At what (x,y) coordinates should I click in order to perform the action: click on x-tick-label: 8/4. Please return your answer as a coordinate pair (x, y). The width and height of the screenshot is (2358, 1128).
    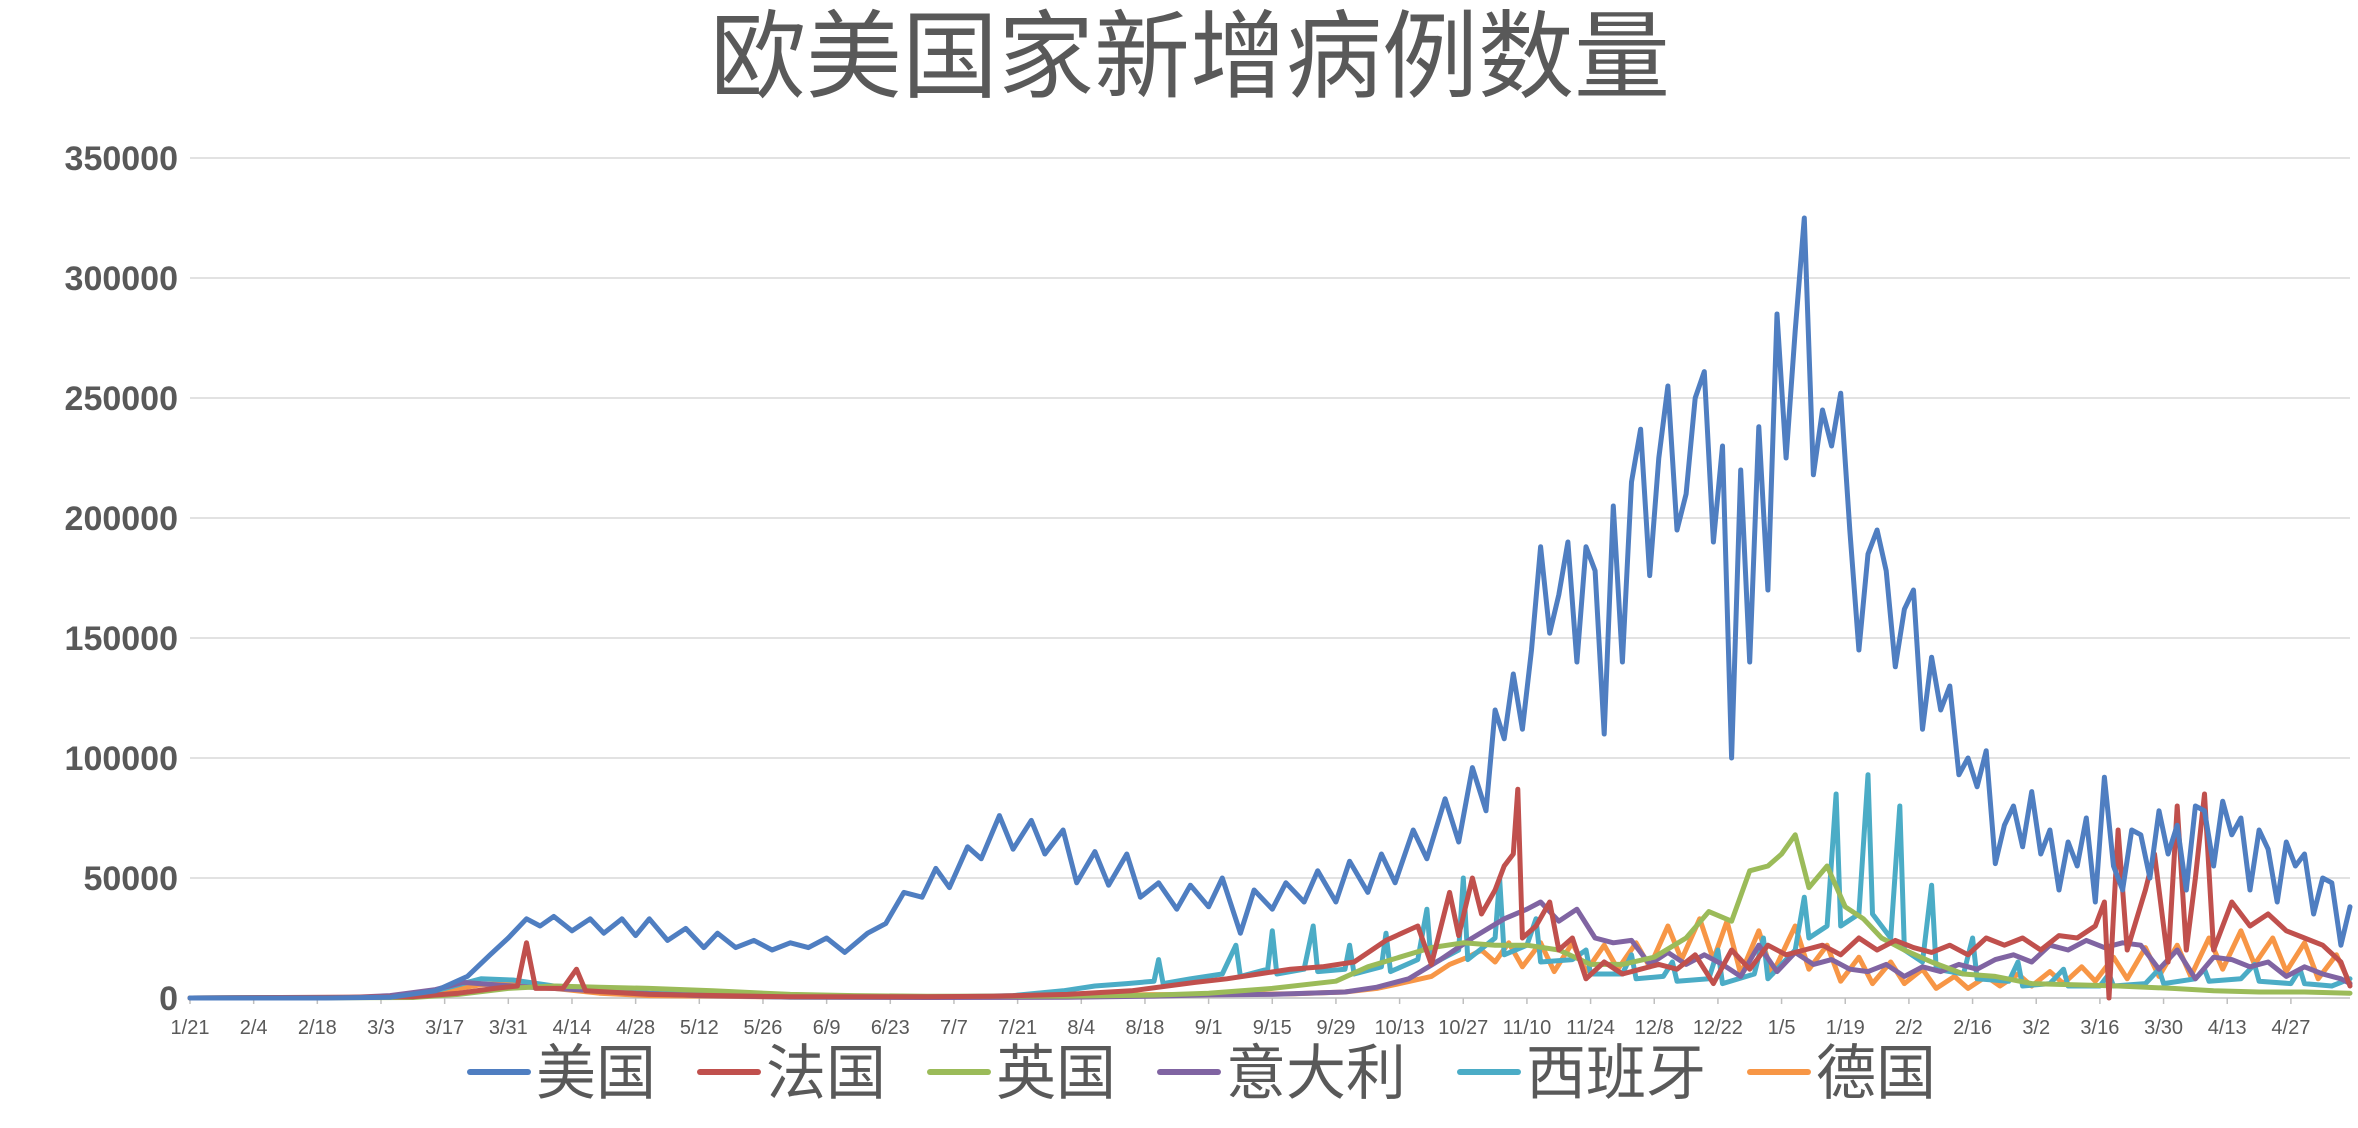
    Looking at the image, I should click on (1081, 1028).